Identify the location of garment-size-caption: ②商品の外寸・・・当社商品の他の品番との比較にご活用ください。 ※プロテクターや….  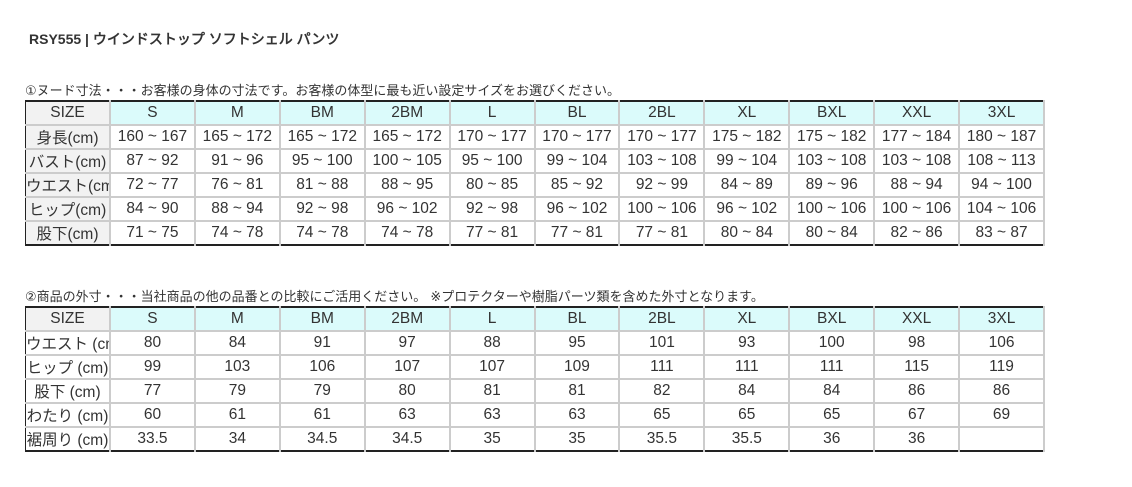
(394, 297).